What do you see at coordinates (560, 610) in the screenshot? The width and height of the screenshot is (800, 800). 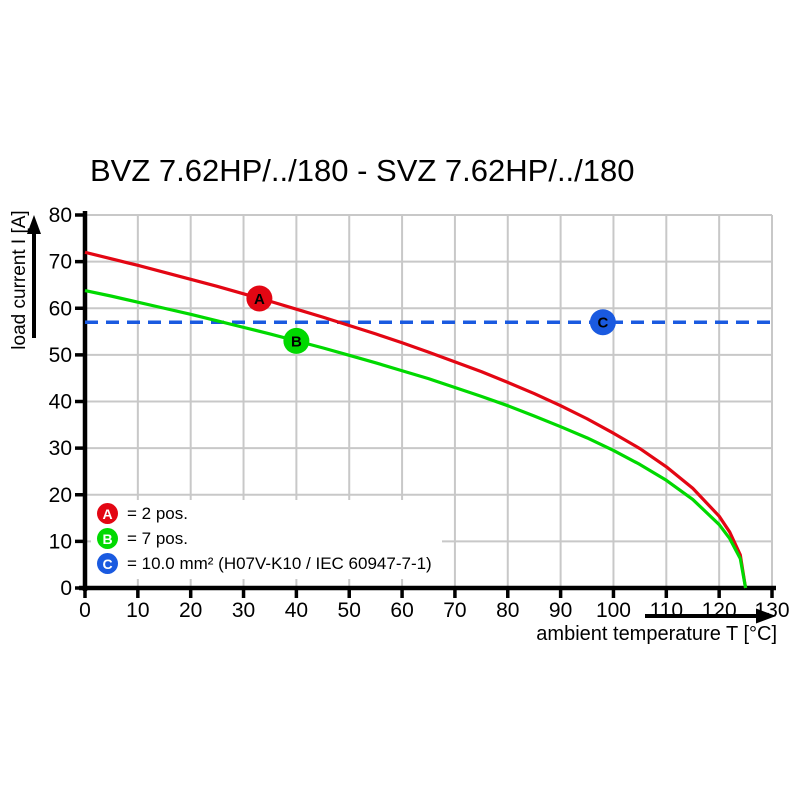 I see `svg-text: 90` at bounding box center [560, 610].